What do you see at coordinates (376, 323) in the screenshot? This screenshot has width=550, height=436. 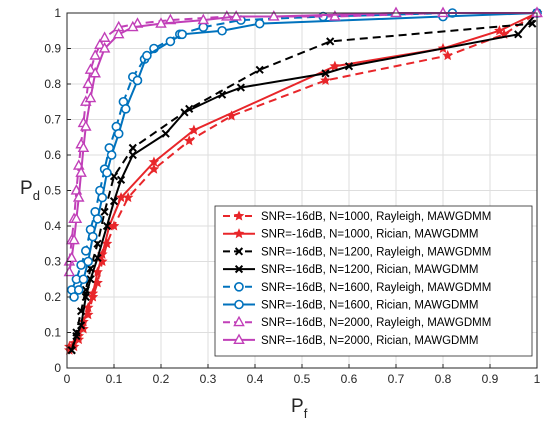 I see `legend-label: SNR=-16dB, N=2000, Rayleigh, MAWGDMM` at bounding box center [376, 323].